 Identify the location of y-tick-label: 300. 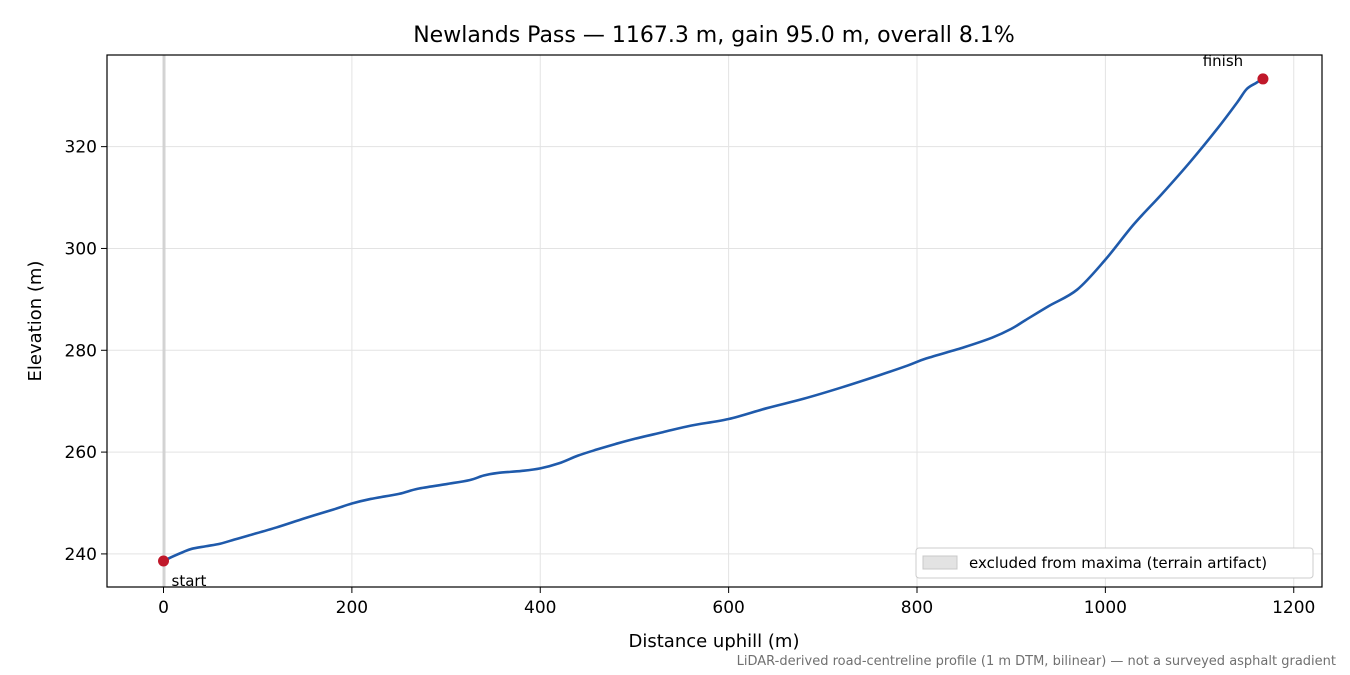
(81, 249).